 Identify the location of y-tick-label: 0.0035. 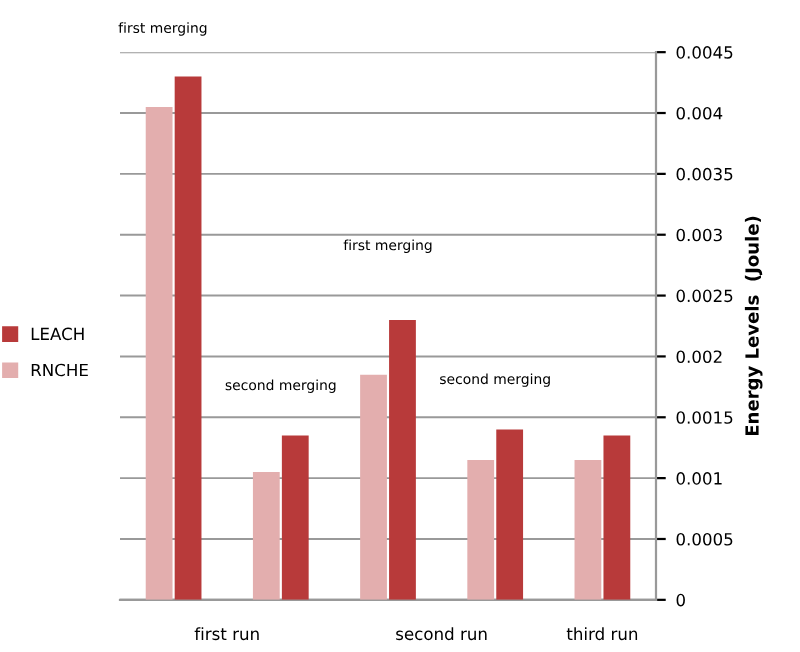
(704, 174).